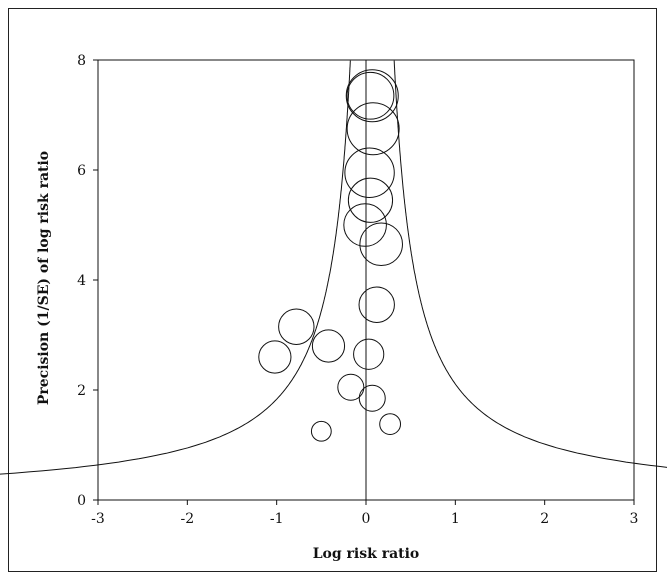 This screenshot has width=667, height=582. What do you see at coordinates (366, 554) in the screenshot?
I see `x-axis-title: Log risk ratio` at bounding box center [366, 554].